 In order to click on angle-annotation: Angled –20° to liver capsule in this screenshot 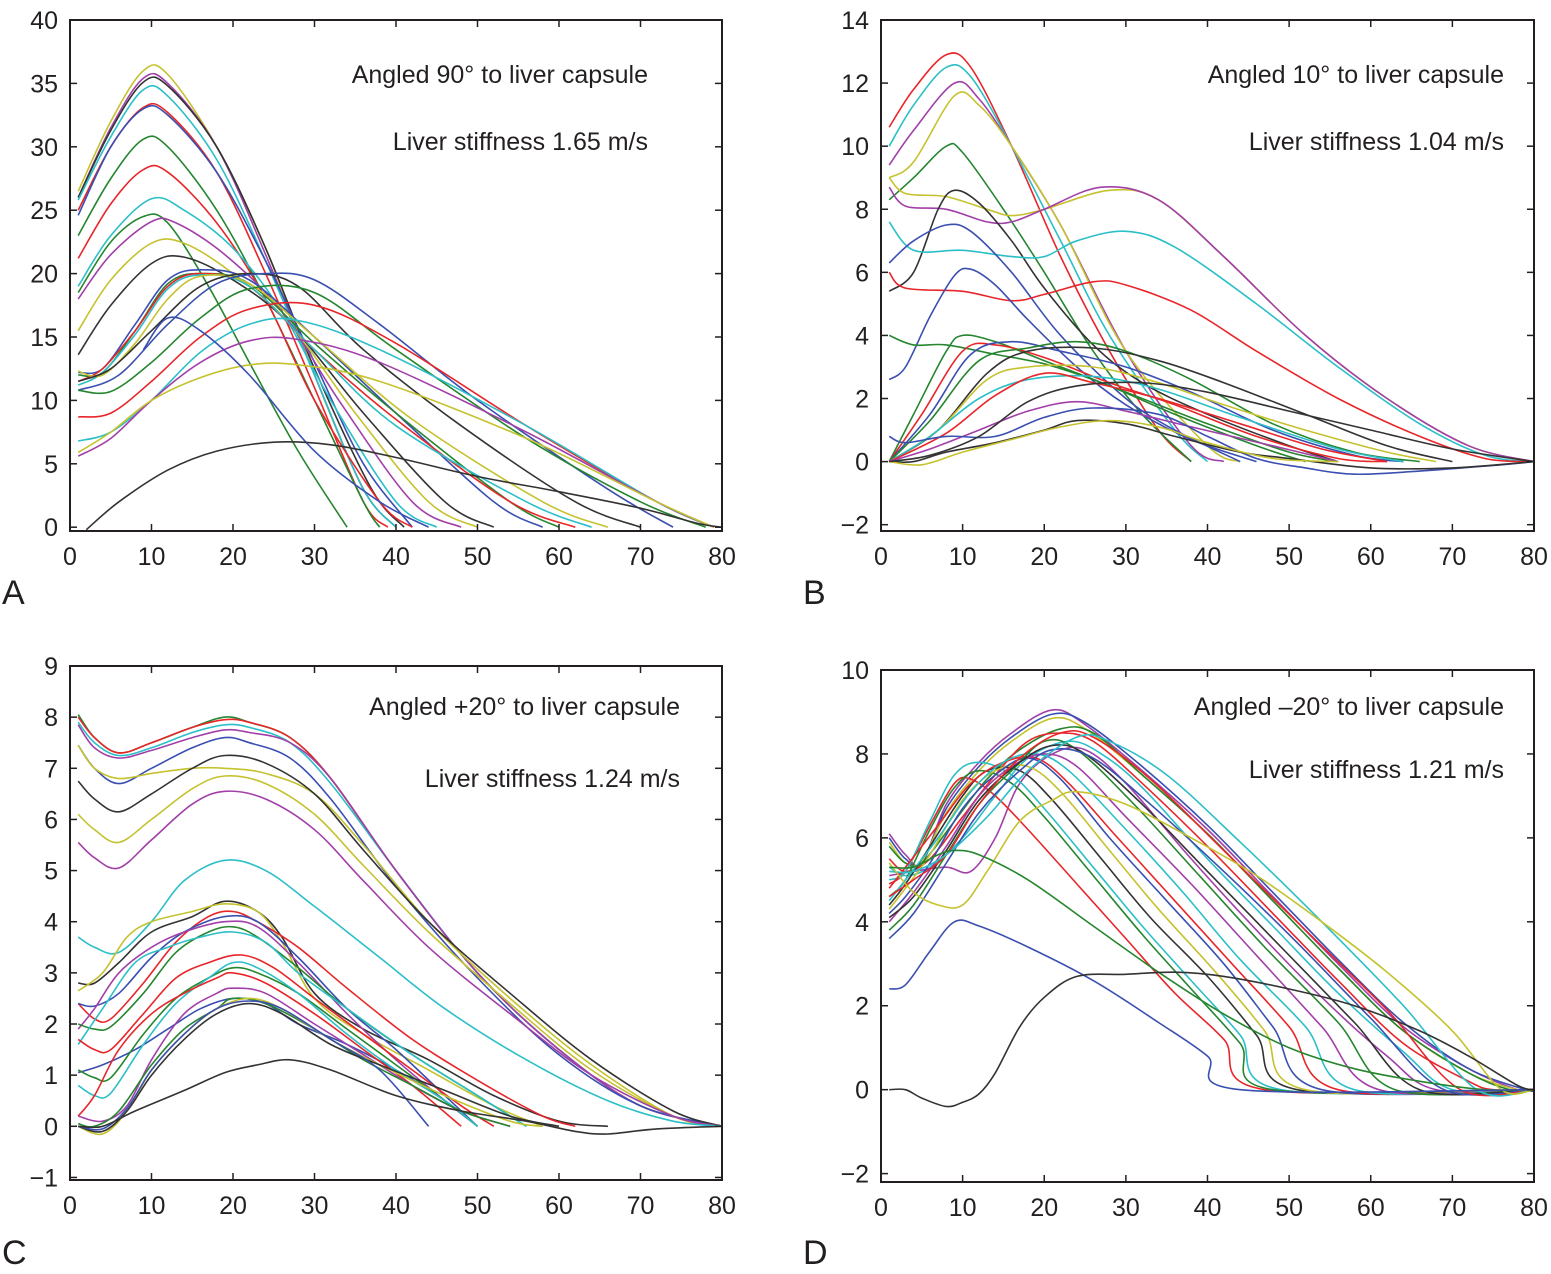, I will do `click(1349, 707)`.